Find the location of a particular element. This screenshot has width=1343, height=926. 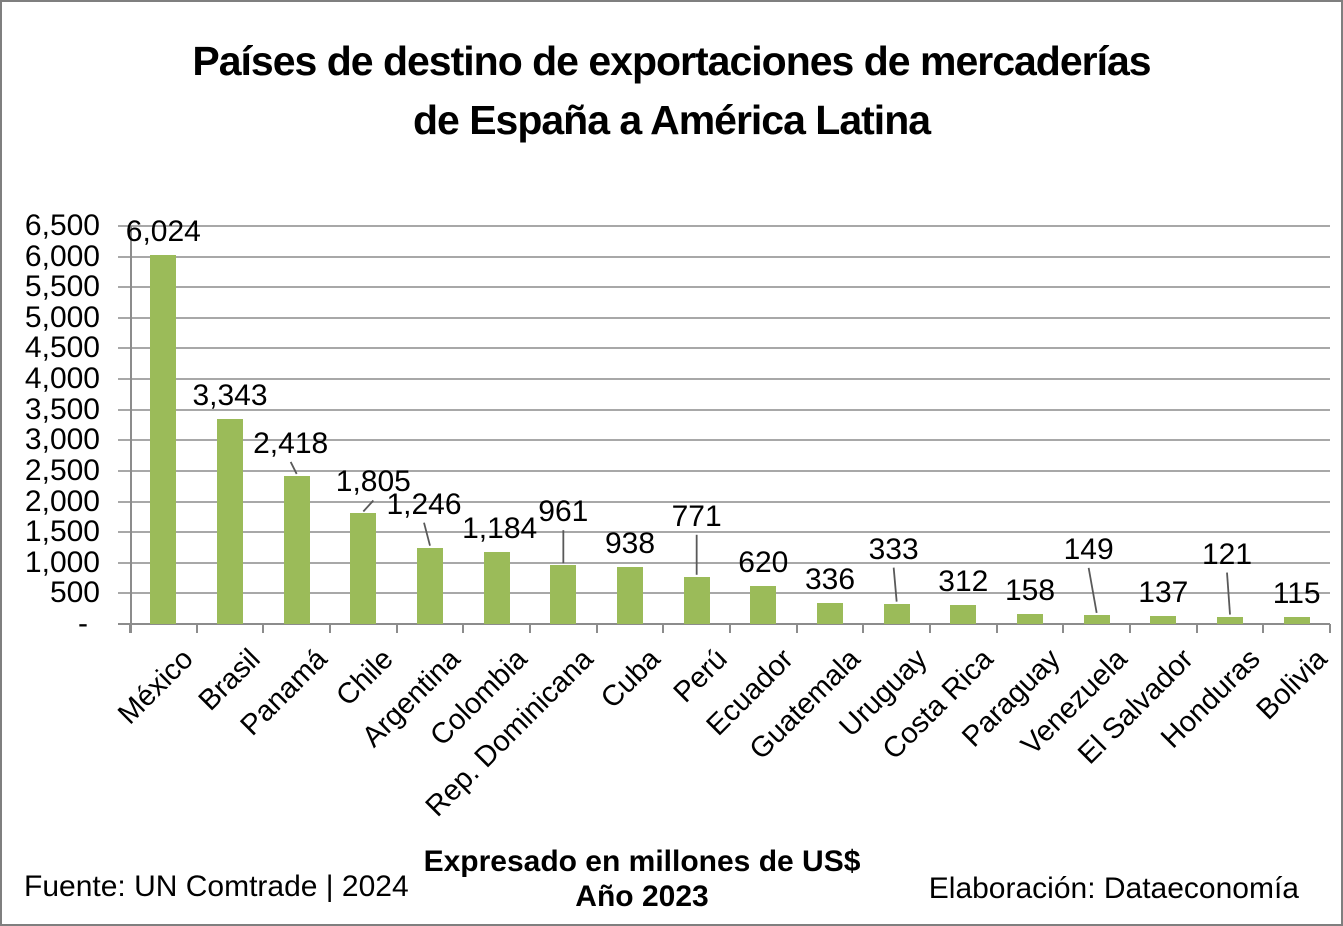

y-axis-tick-label: 2,000 is located at coordinates (62, 501).